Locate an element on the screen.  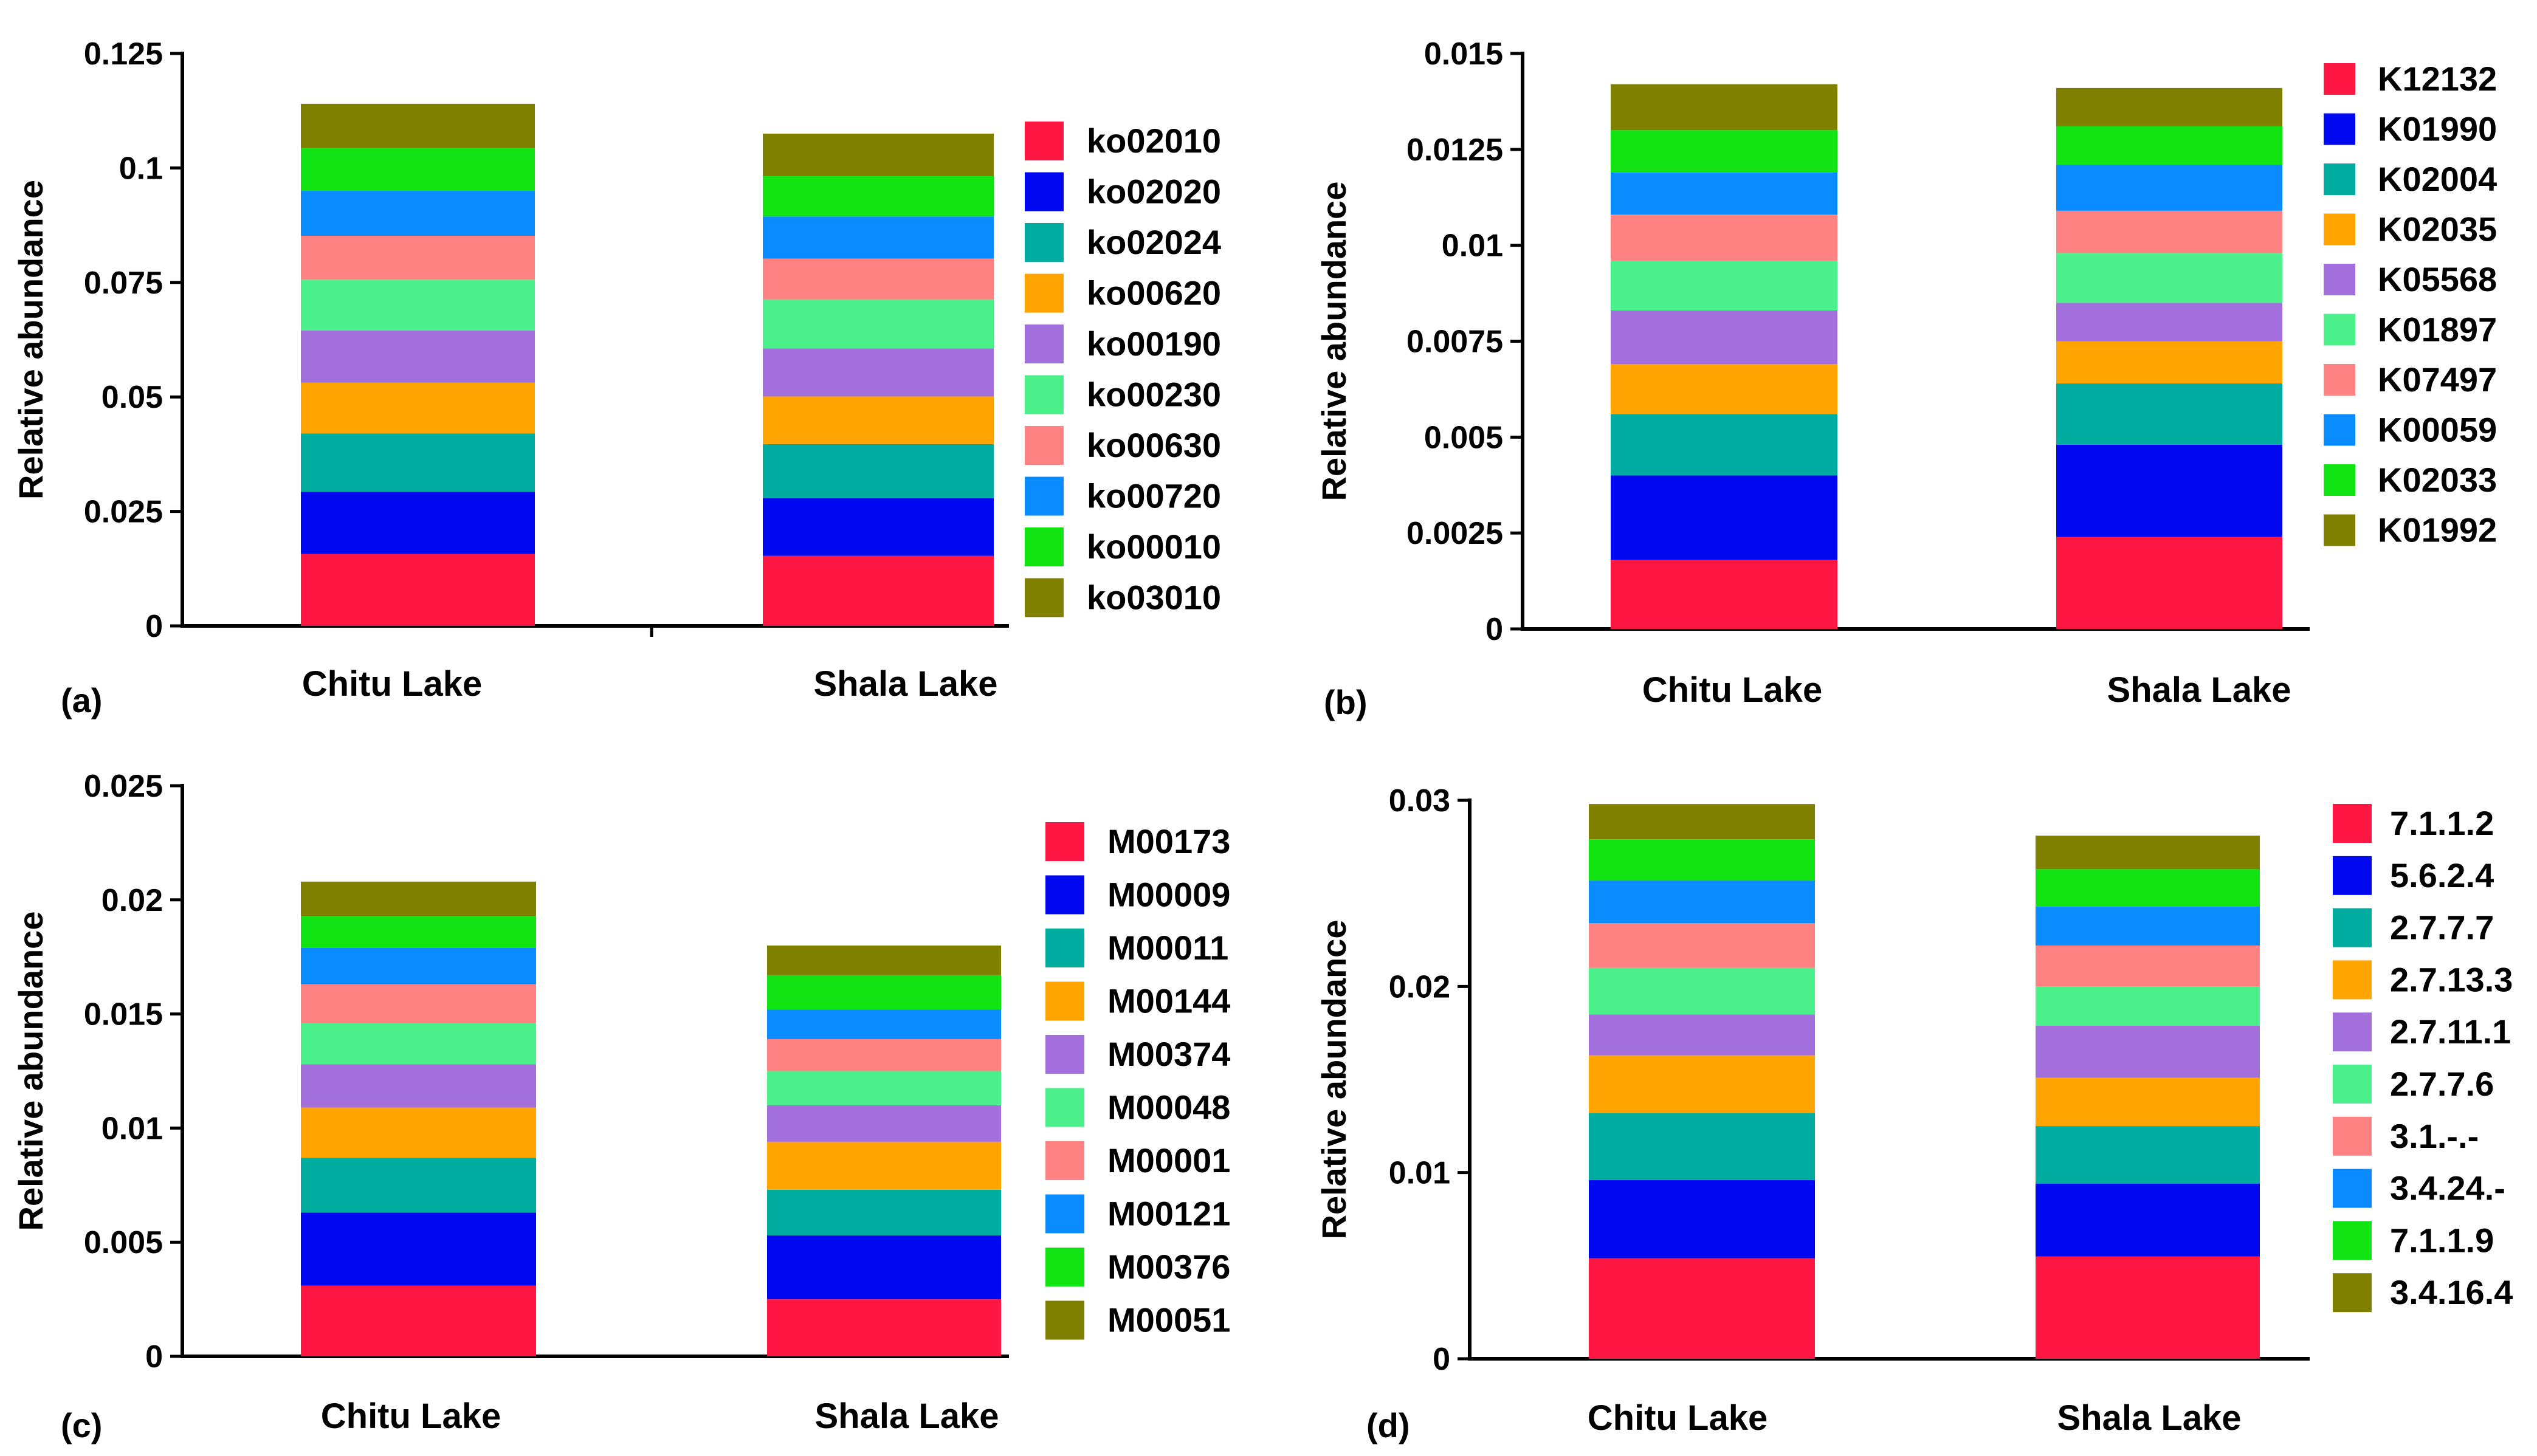
legend-label: K01992 is located at coordinates (2437, 530).